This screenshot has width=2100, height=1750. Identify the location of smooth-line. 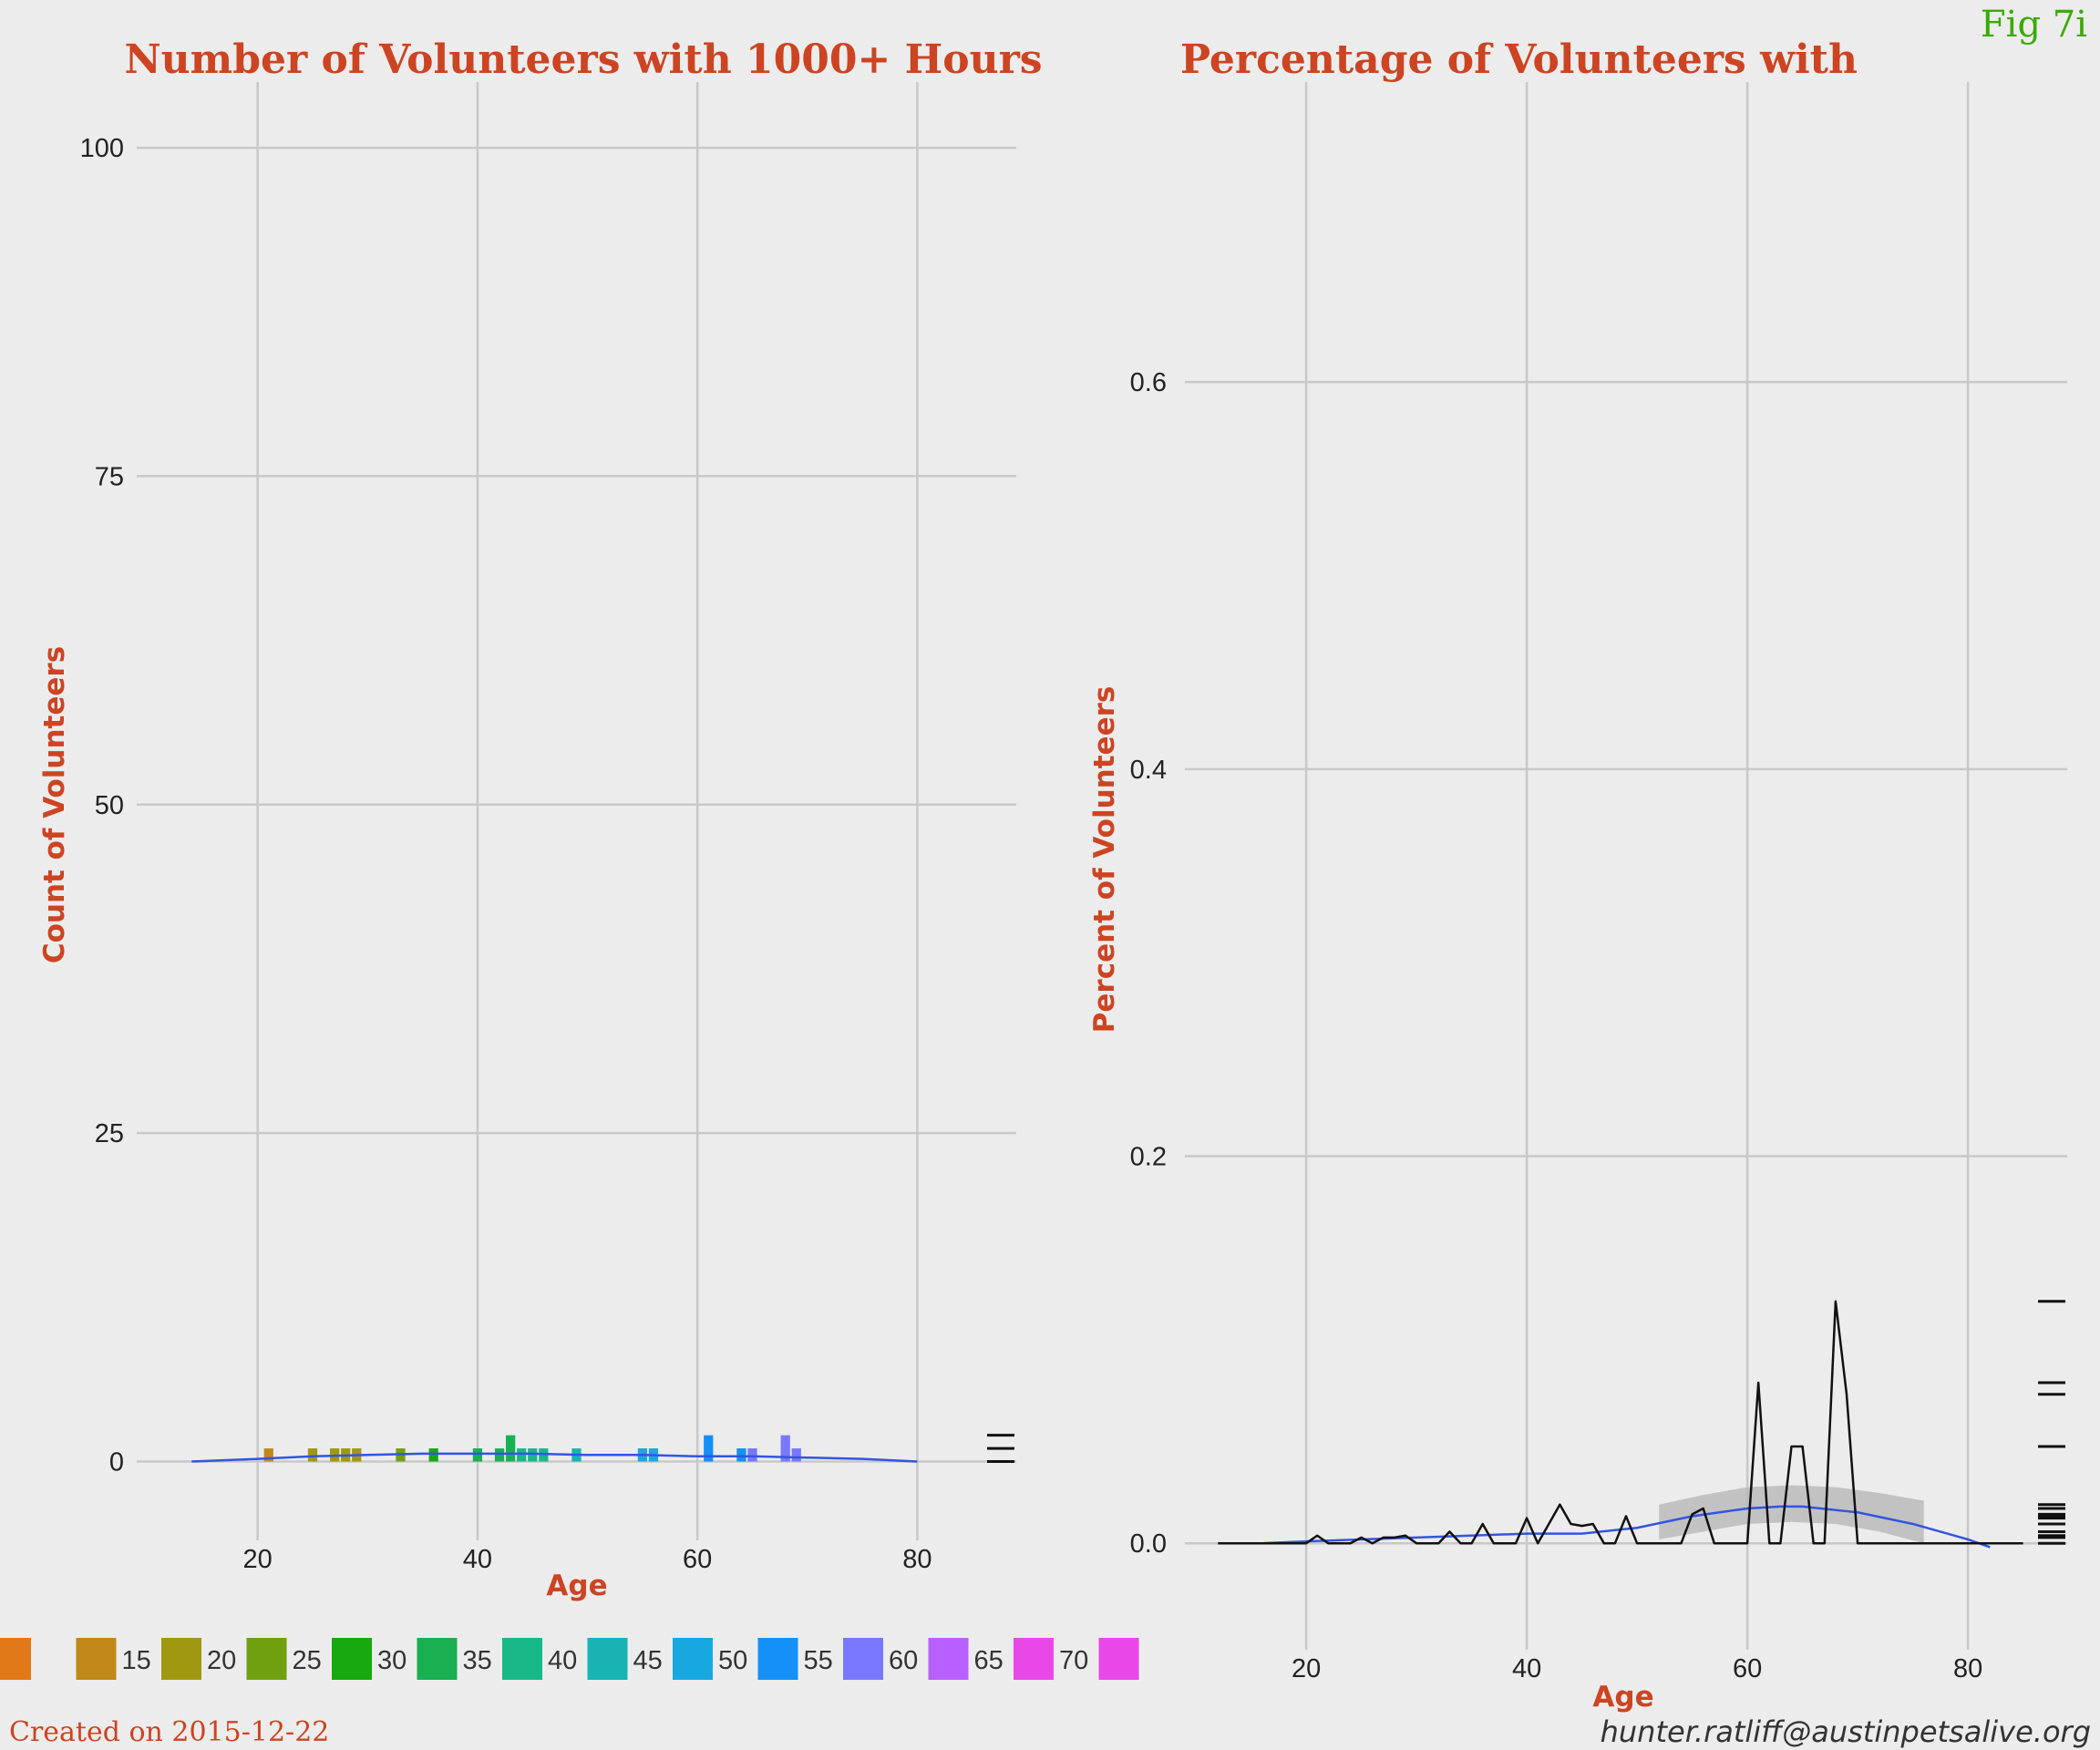
(554, 1458).